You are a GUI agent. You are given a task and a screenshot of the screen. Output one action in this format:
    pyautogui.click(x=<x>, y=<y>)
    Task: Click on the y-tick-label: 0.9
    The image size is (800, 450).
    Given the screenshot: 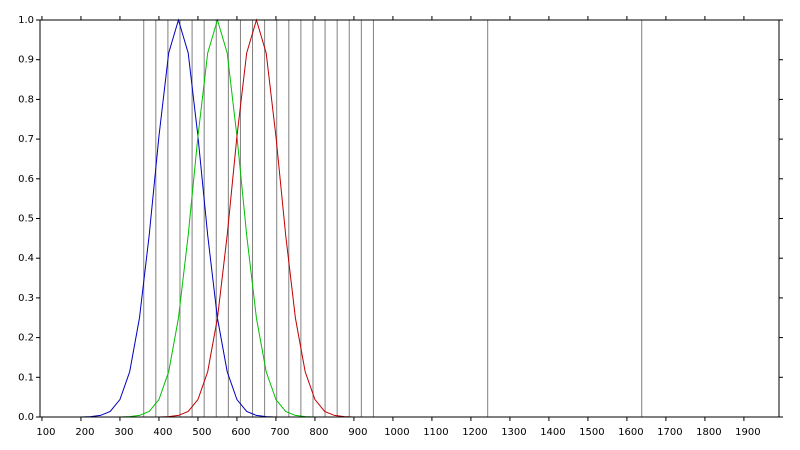 What is the action you would take?
    pyautogui.click(x=26, y=60)
    